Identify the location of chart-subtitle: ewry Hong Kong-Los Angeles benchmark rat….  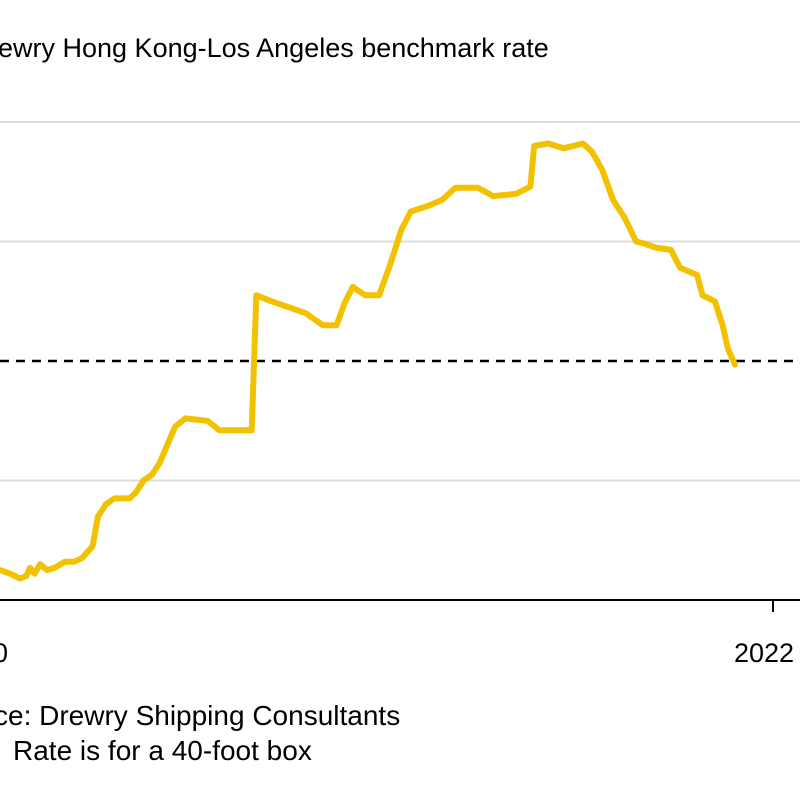
(274, 48).